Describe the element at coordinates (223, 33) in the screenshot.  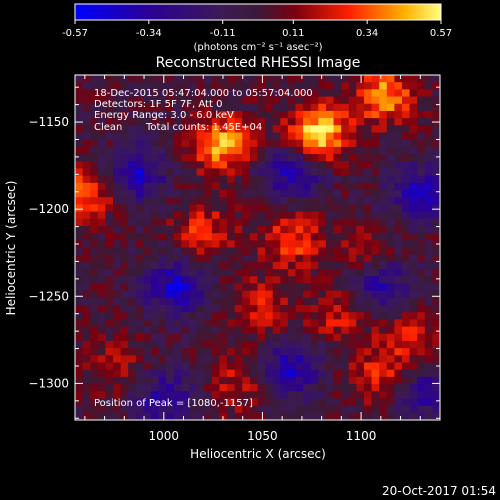
I see `colorbar-tick-label: -0.11` at that location.